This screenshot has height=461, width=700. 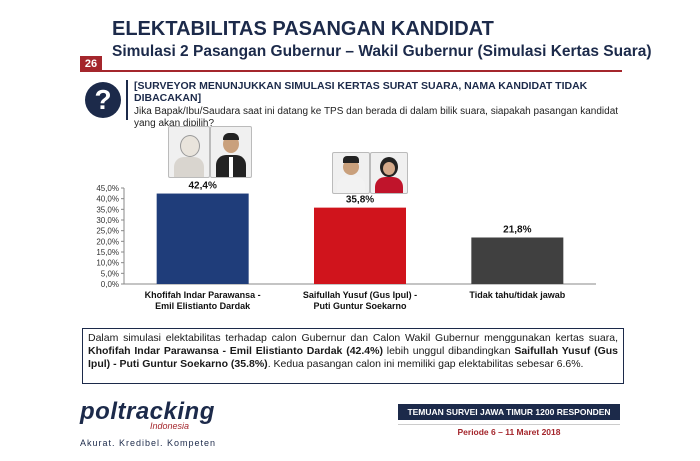 I want to click on candidate-photo-emil, so click(x=231, y=152).